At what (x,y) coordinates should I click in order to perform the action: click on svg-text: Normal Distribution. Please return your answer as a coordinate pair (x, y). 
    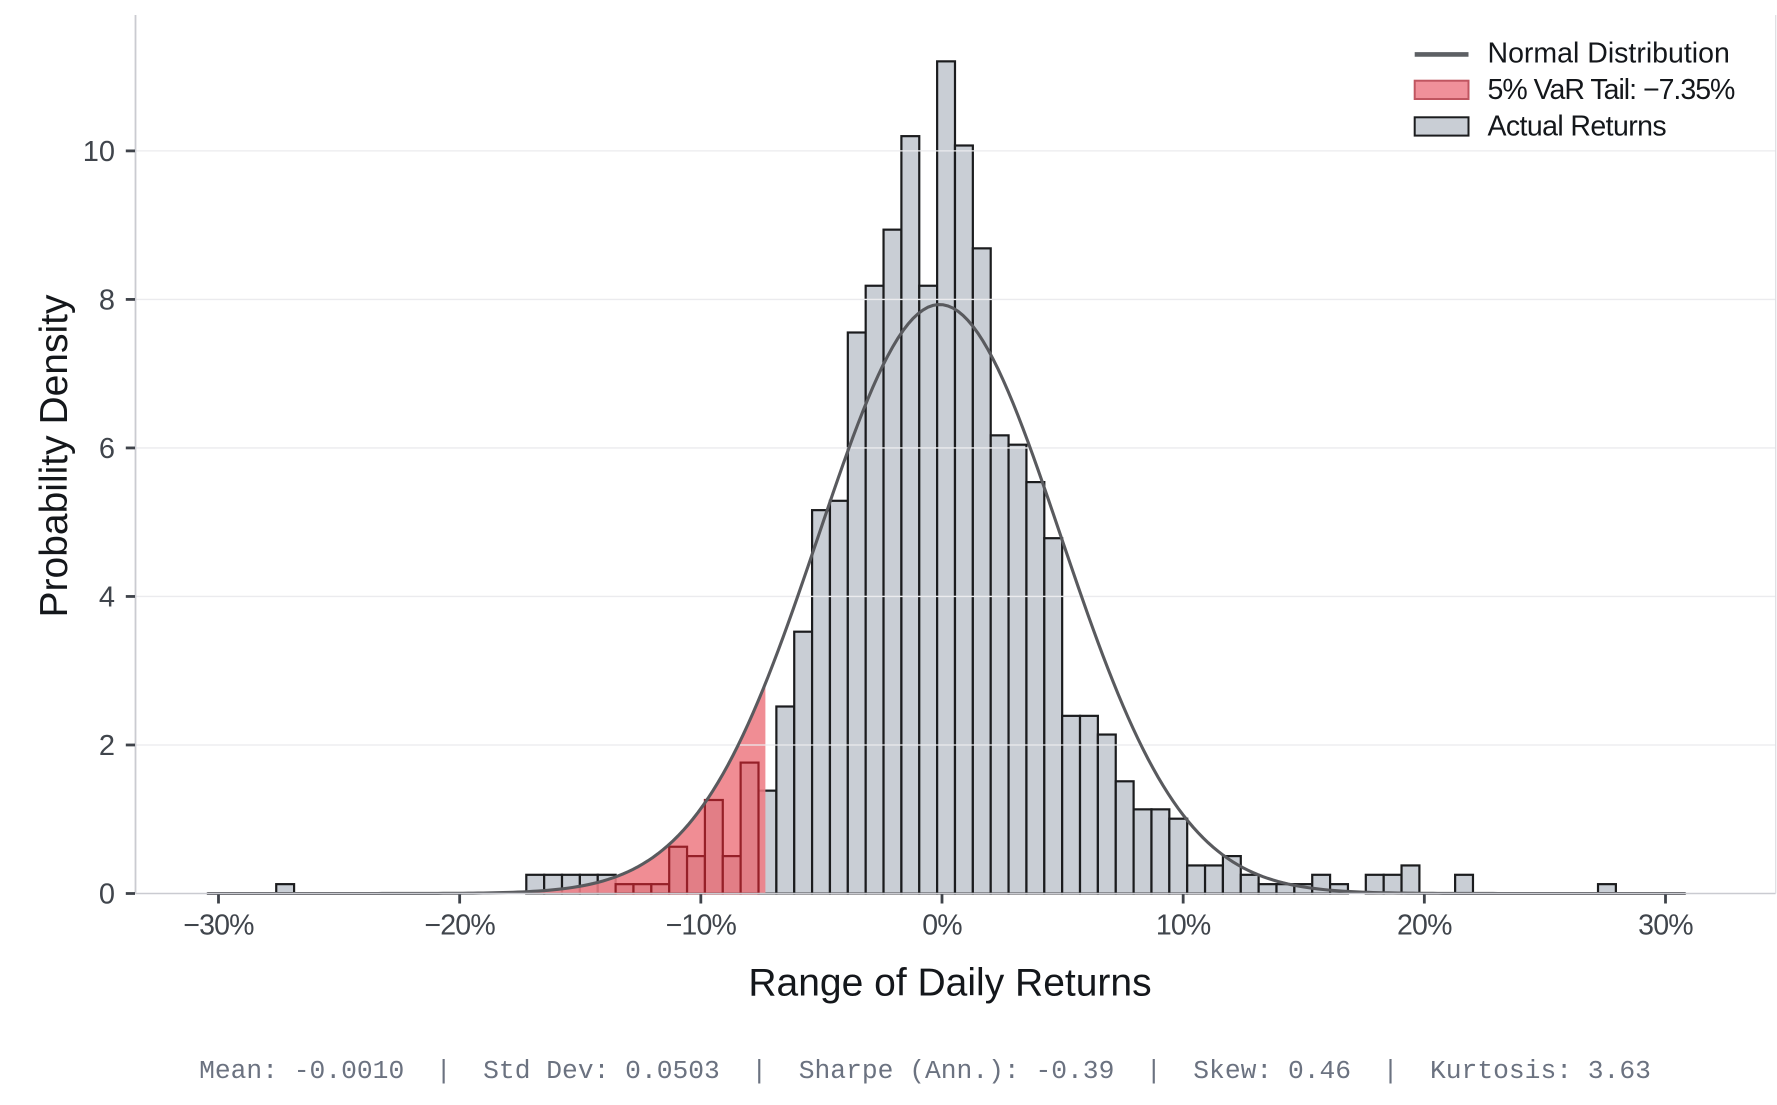
    Looking at the image, I should click on (1609, 54).